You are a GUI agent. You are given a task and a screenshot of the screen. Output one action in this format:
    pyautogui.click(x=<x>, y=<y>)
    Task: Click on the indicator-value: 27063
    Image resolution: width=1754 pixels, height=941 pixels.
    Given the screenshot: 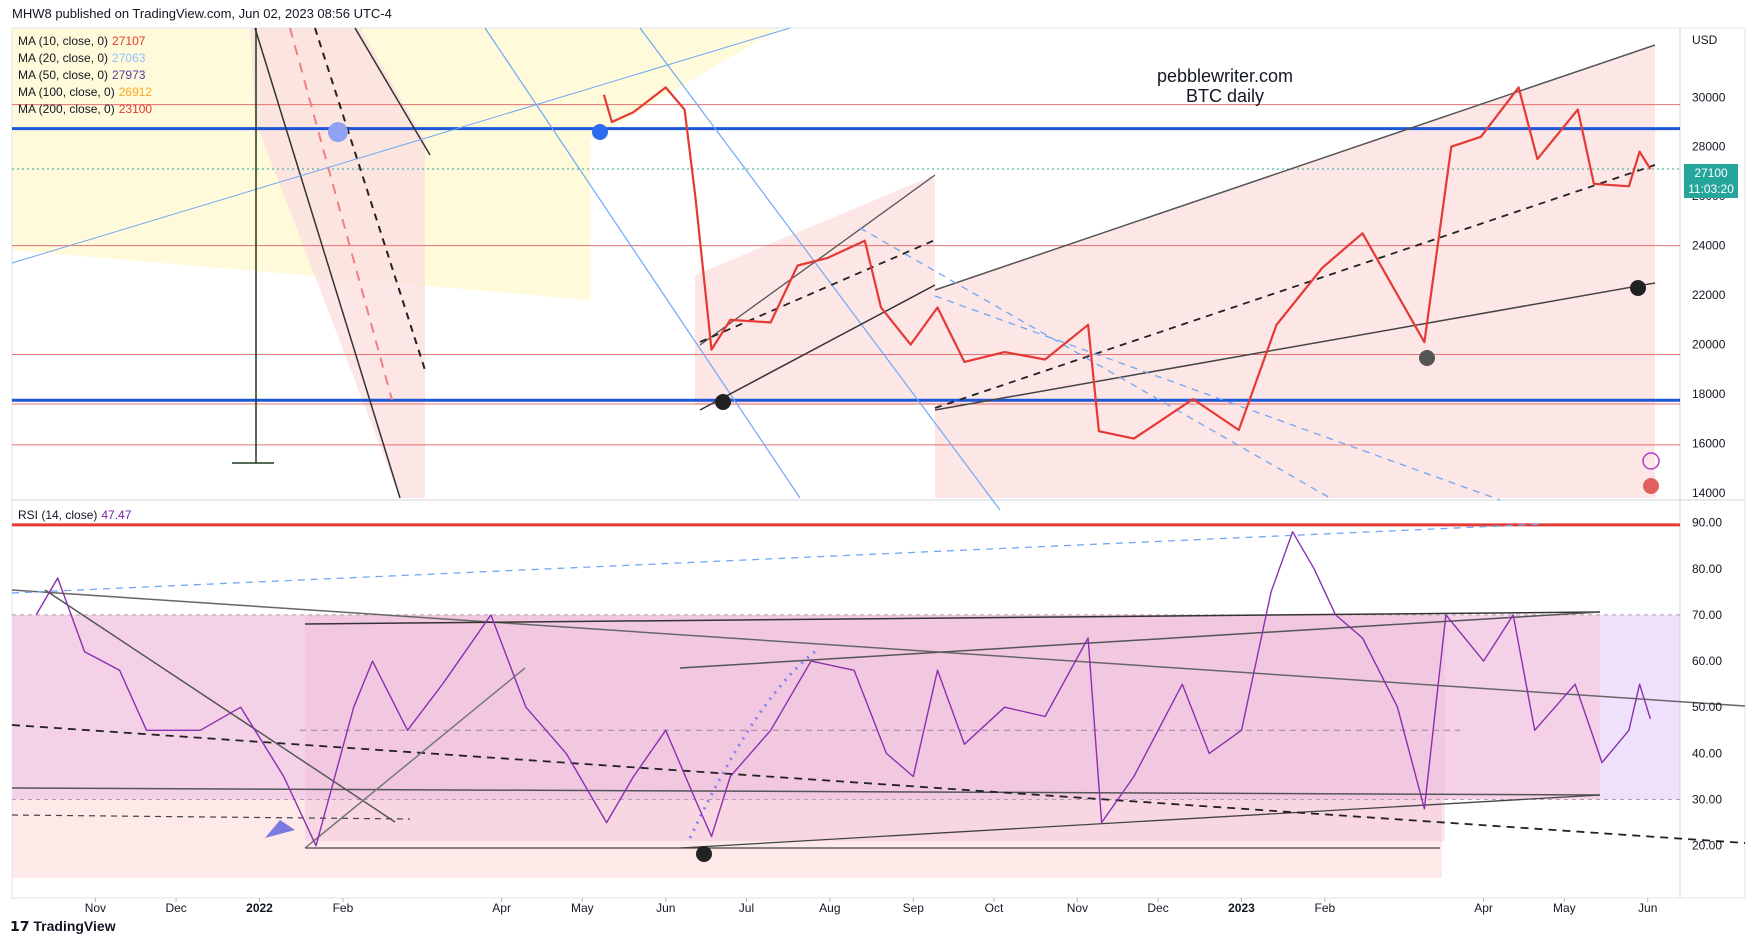 What is the action you would take?
    pyautogui.click(x=129, y=58)
    